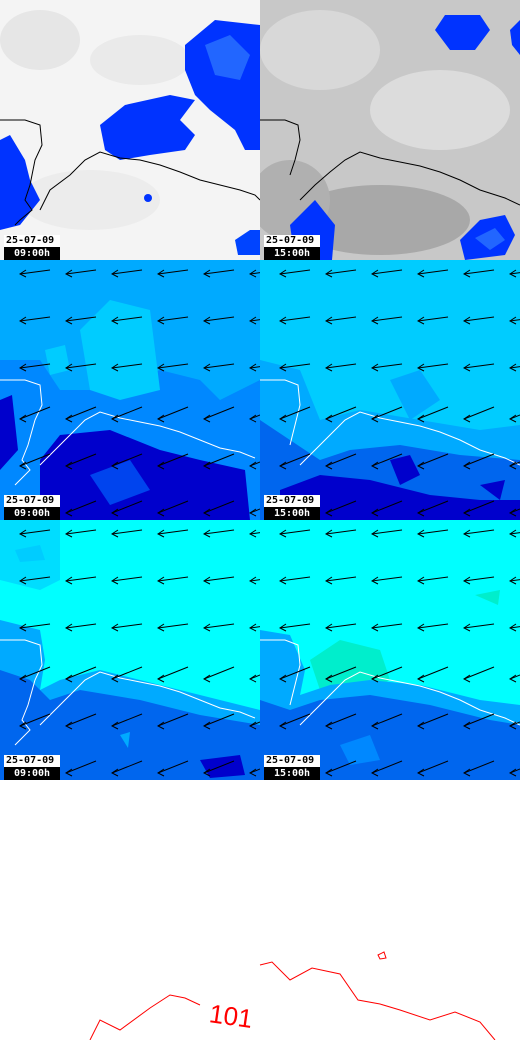 The image size is (520, 1044). I want to click on wind-map-0900-a: 25-07-09 09:00h, so click(130, 390).